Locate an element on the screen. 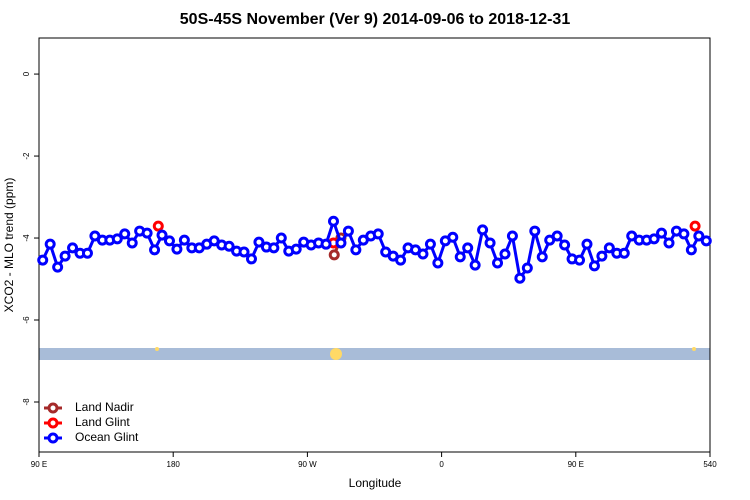  y-tick-label: -4 is located at coordinates (26, 238).